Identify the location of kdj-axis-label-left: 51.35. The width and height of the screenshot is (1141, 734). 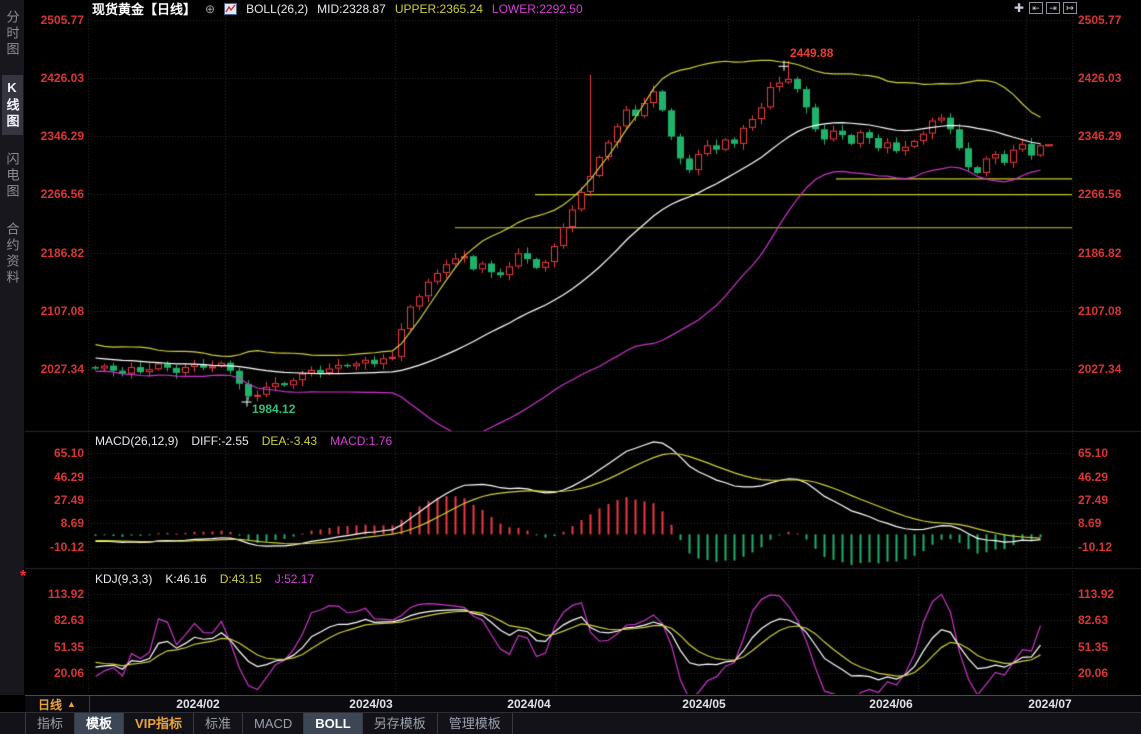
(68, 646).